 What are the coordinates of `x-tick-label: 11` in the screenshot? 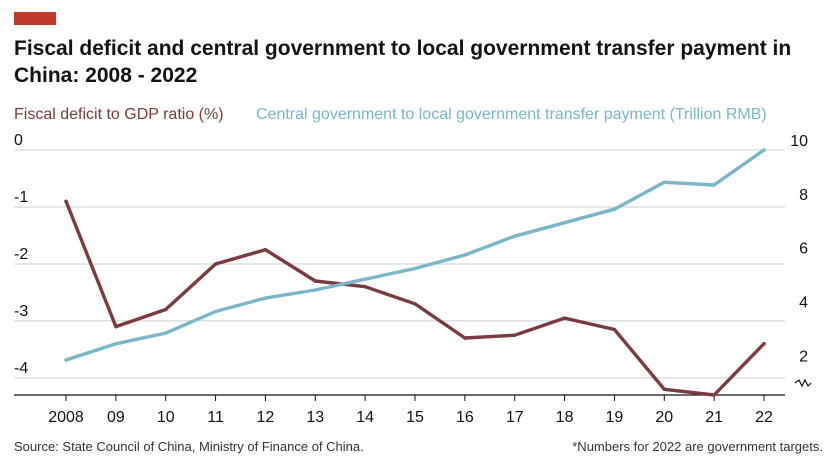 It's located at (215, 417).